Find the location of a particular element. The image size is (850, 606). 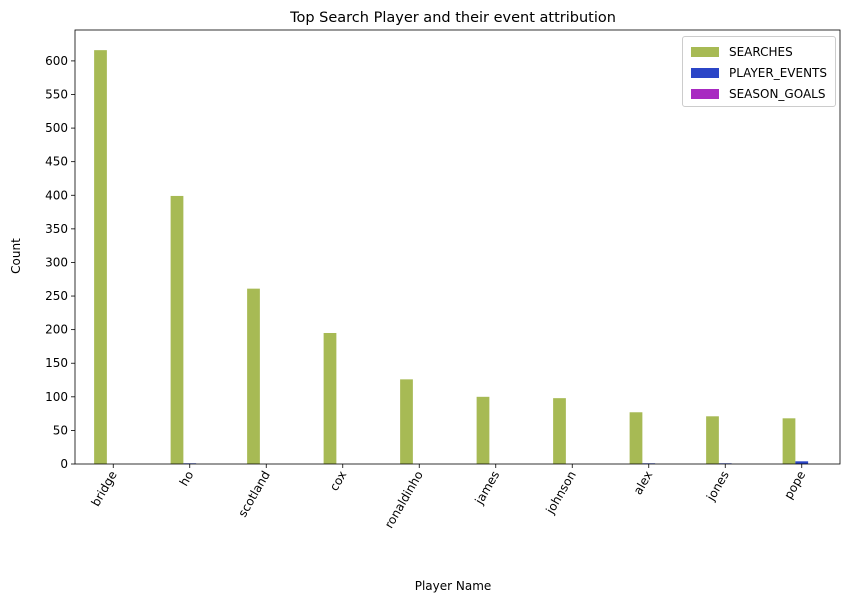

x-tick-label: jones is located at coordinates (717, 487).